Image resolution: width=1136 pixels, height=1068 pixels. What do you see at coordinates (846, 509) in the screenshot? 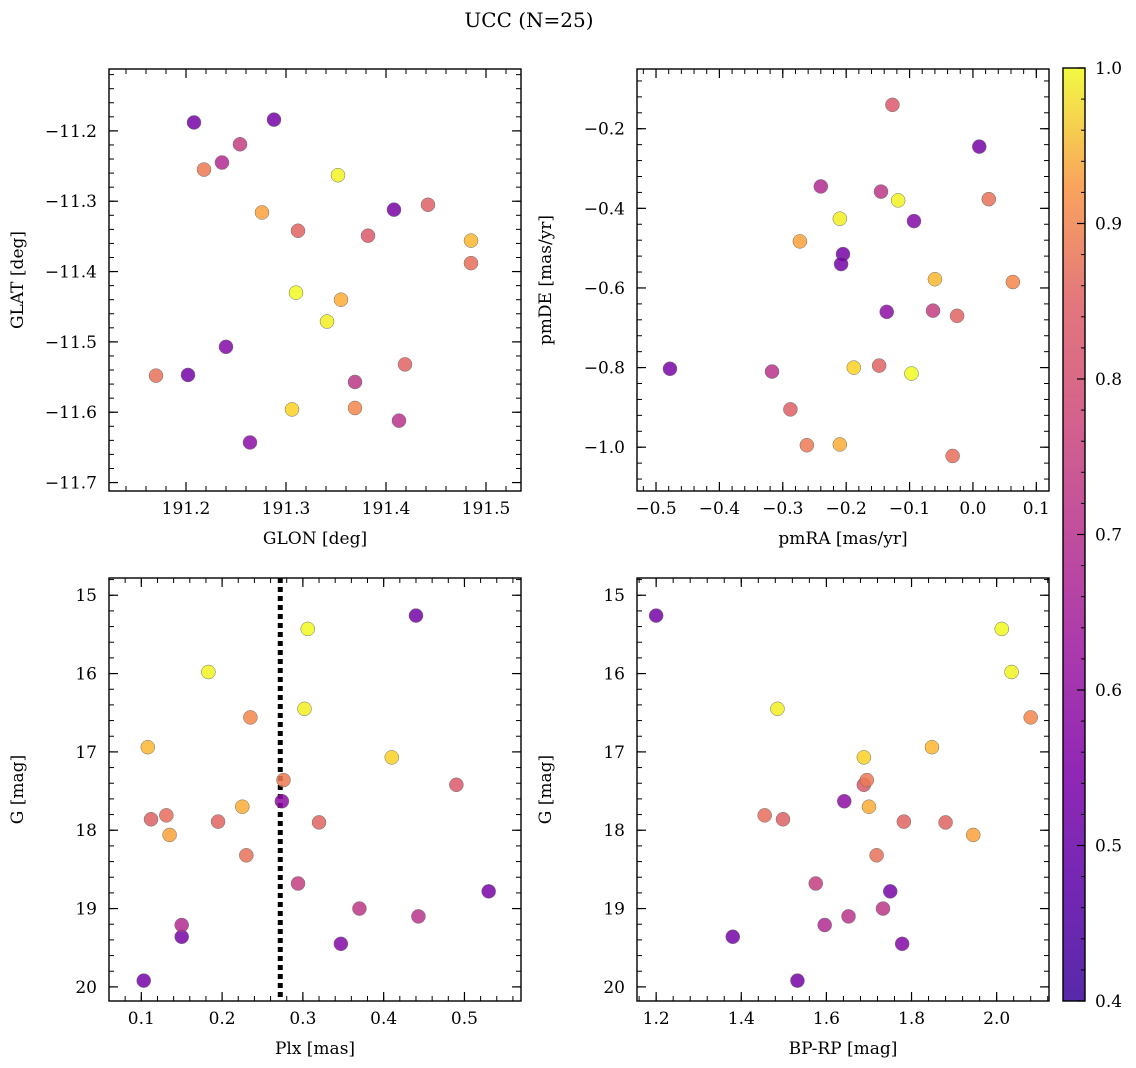
I see `x-tick-label: −0.2` at bounding box center [846, 509].